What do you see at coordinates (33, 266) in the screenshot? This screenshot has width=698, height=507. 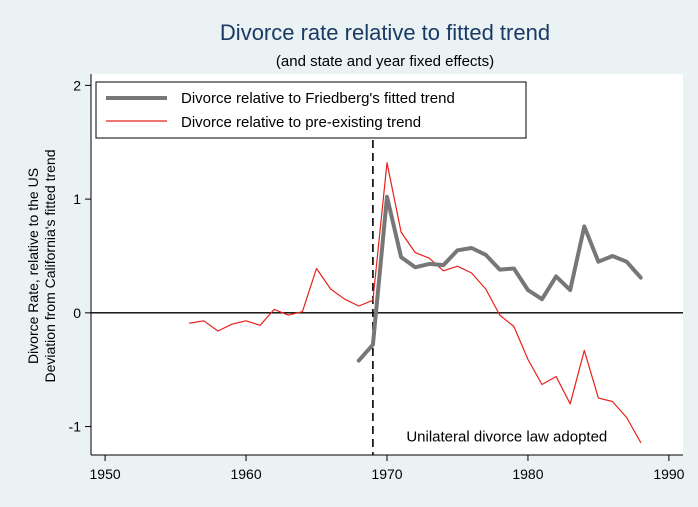 I see `y-axis-label-line-1: Divorce Rate, relative to the US` at bounding box center [33, 266].